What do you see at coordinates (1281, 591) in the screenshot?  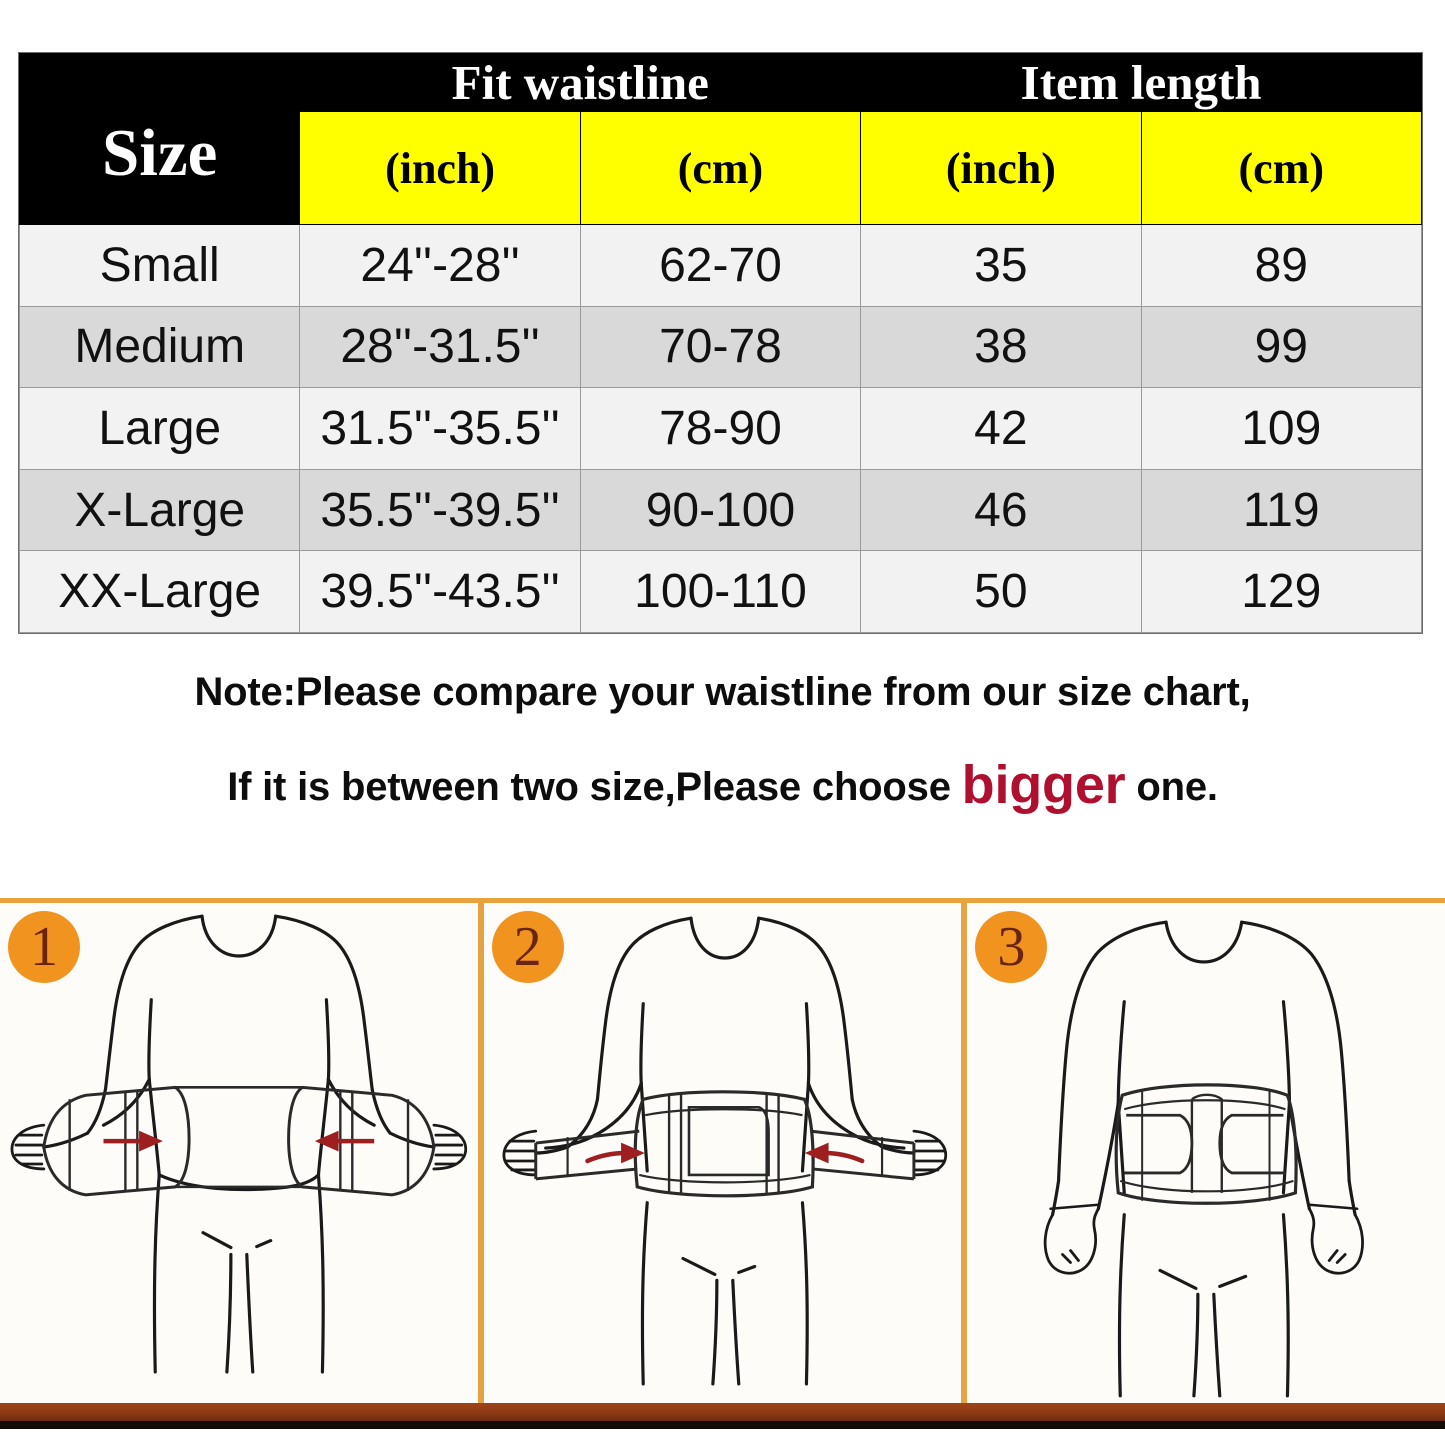 I see `cell-length-cm: 129` at bounding box center [1281, 591].